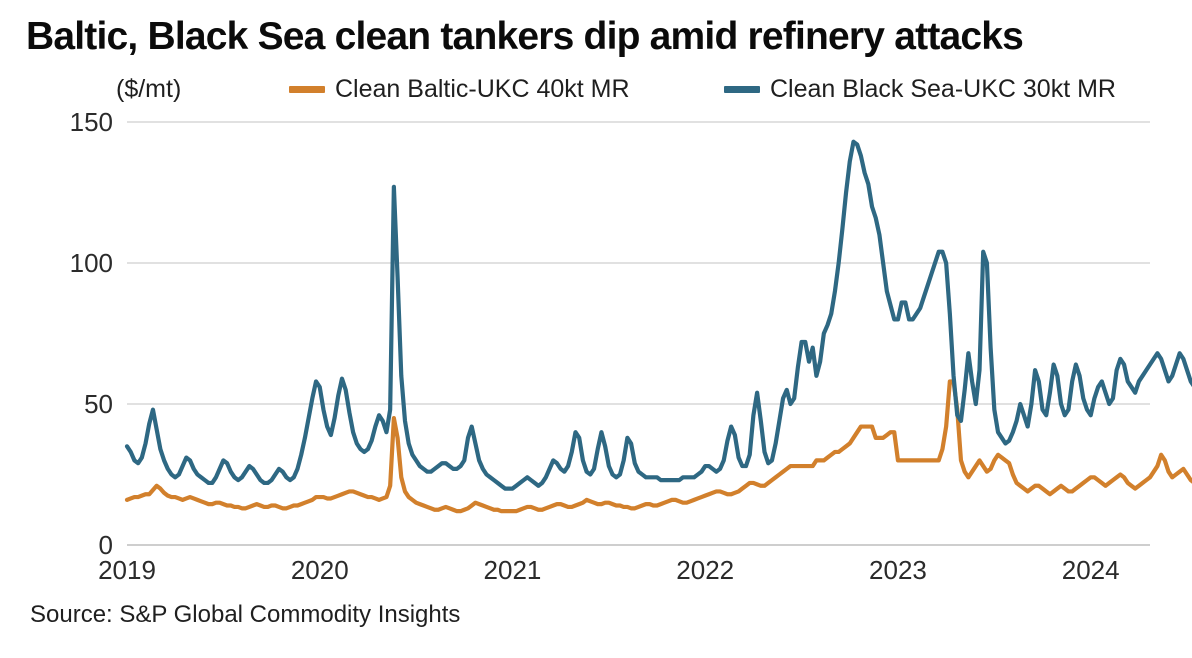 This screenshot has height=658, width=1192. Describe the element at coordinates (943, 89) in the screenshot. I see `legend-label-black-sea: Clean Black Sea-UKC 30kt MR` at that location.